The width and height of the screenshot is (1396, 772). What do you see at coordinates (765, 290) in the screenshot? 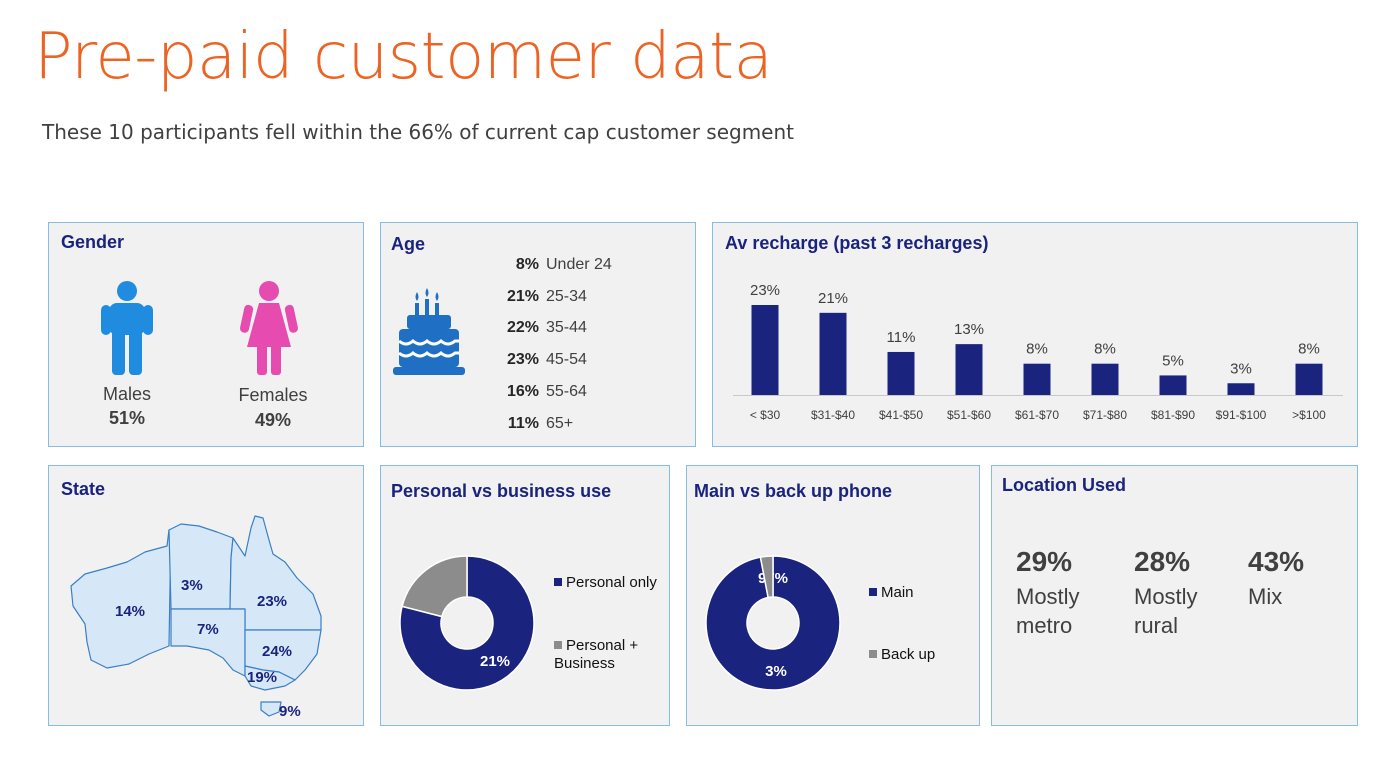
I see `bar-value-label: 23%` at bounding box center [765, 290].